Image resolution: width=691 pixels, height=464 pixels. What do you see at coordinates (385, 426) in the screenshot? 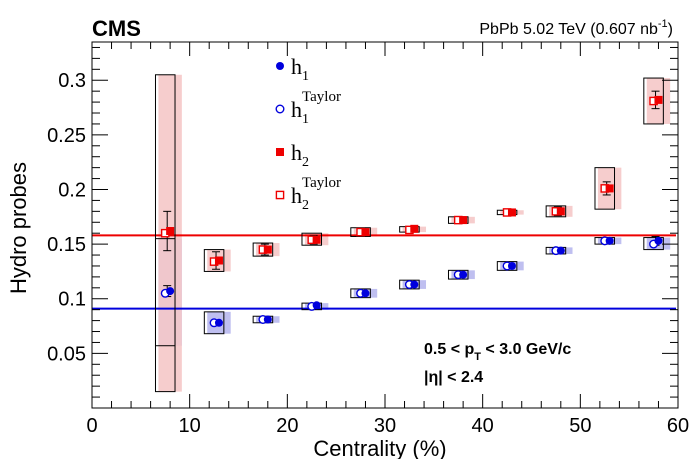
I see `x-tick-label-30: 30` at bounding box center [385, 426].